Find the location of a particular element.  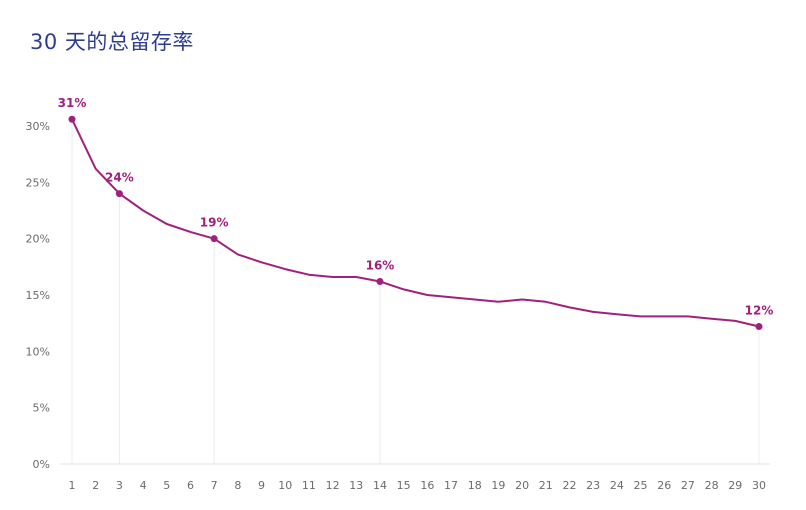

x-tick-label: 12 is located at coordinates (333, 485).